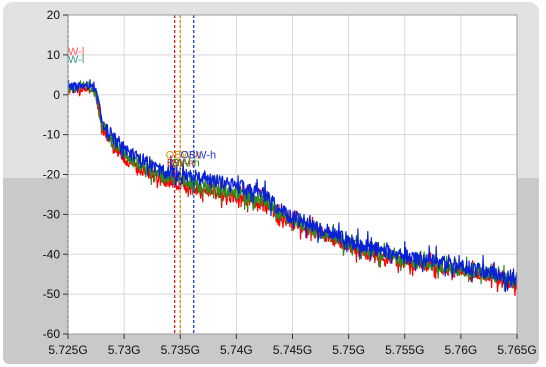 The width and height of the screenshot is (546, 367). I want to click on x-tick-label: 5.765G, so click(516, 350).